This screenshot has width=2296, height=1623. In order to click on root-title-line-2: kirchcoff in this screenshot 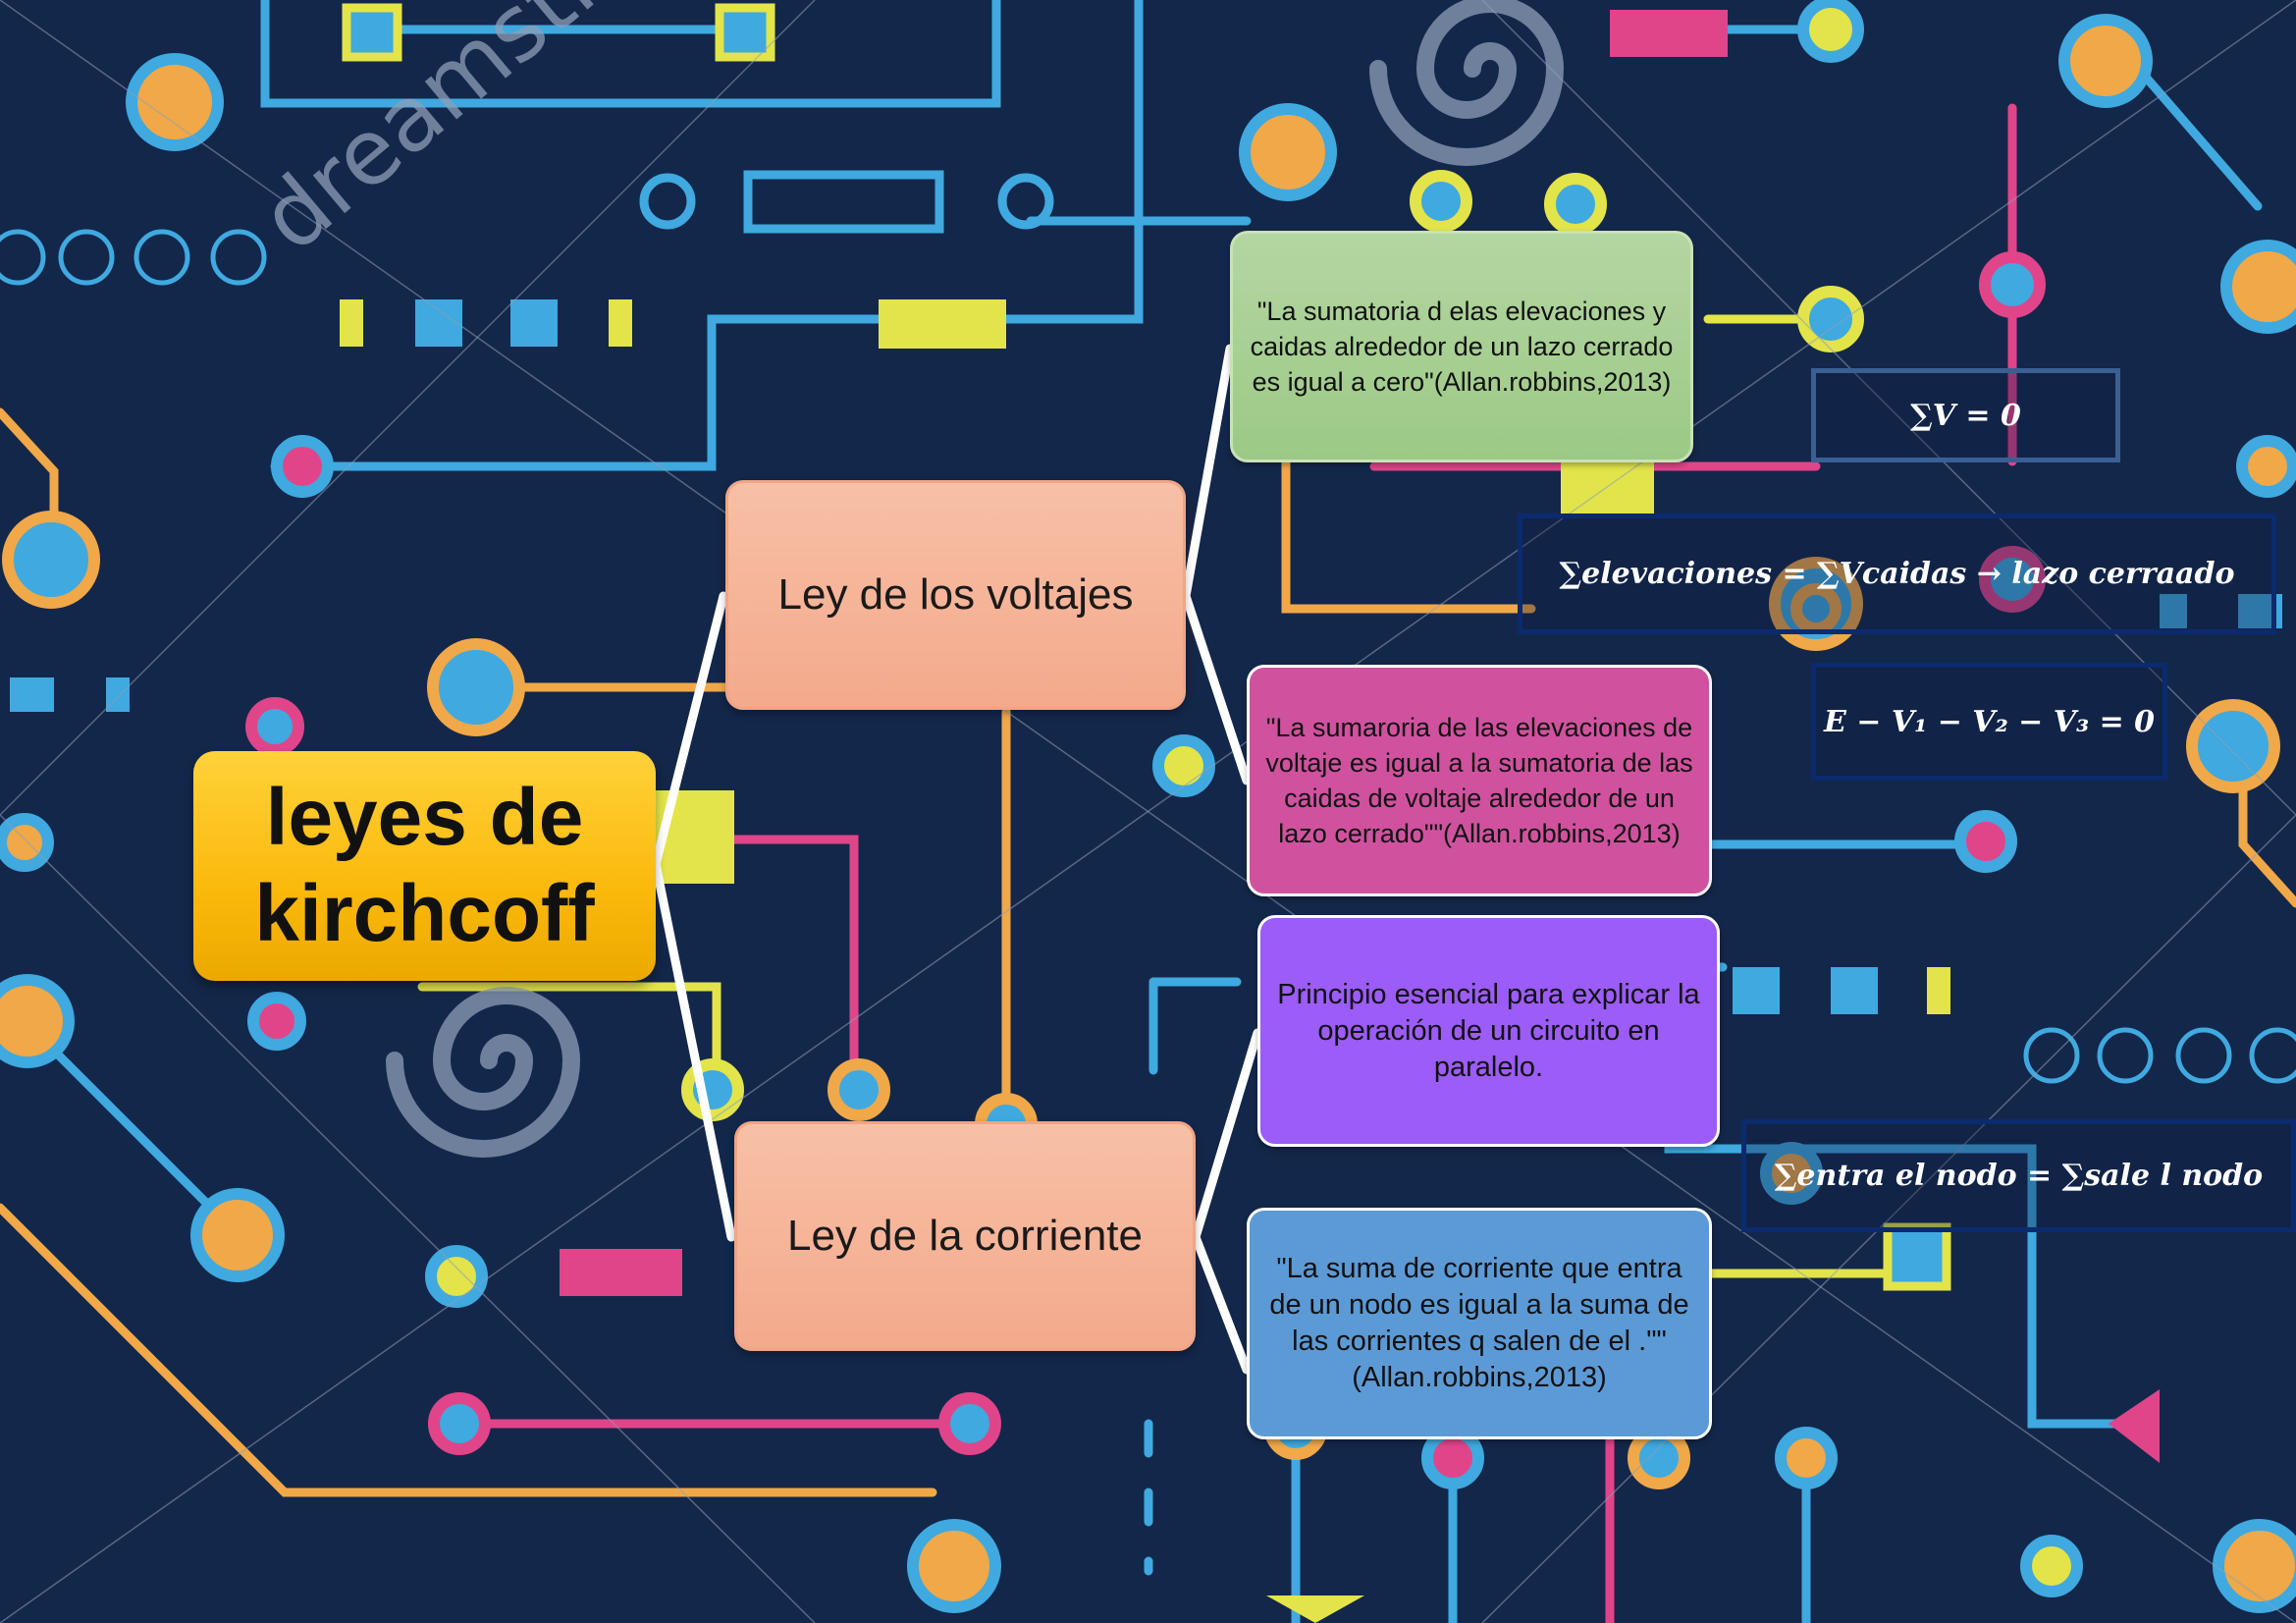, I will do `click(425, 913)`.